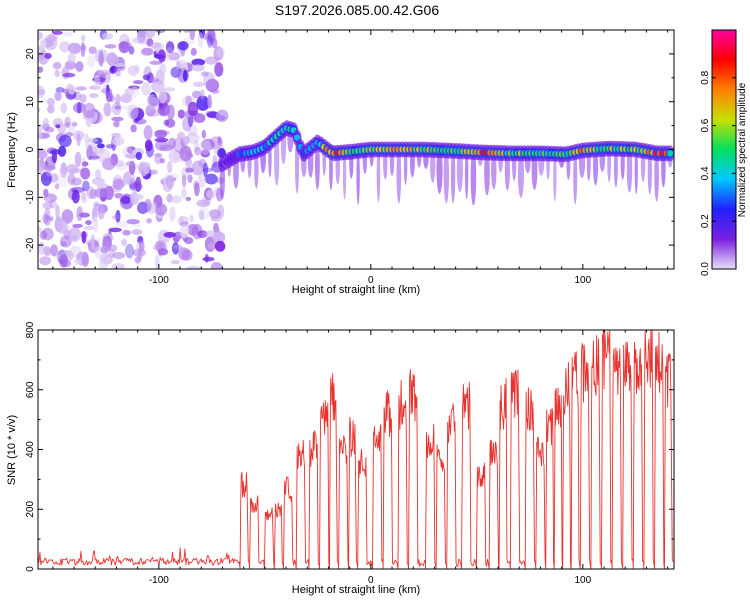  I want to click on figure-title: S197.2026.085.00.42.G06, so click(357, 10).